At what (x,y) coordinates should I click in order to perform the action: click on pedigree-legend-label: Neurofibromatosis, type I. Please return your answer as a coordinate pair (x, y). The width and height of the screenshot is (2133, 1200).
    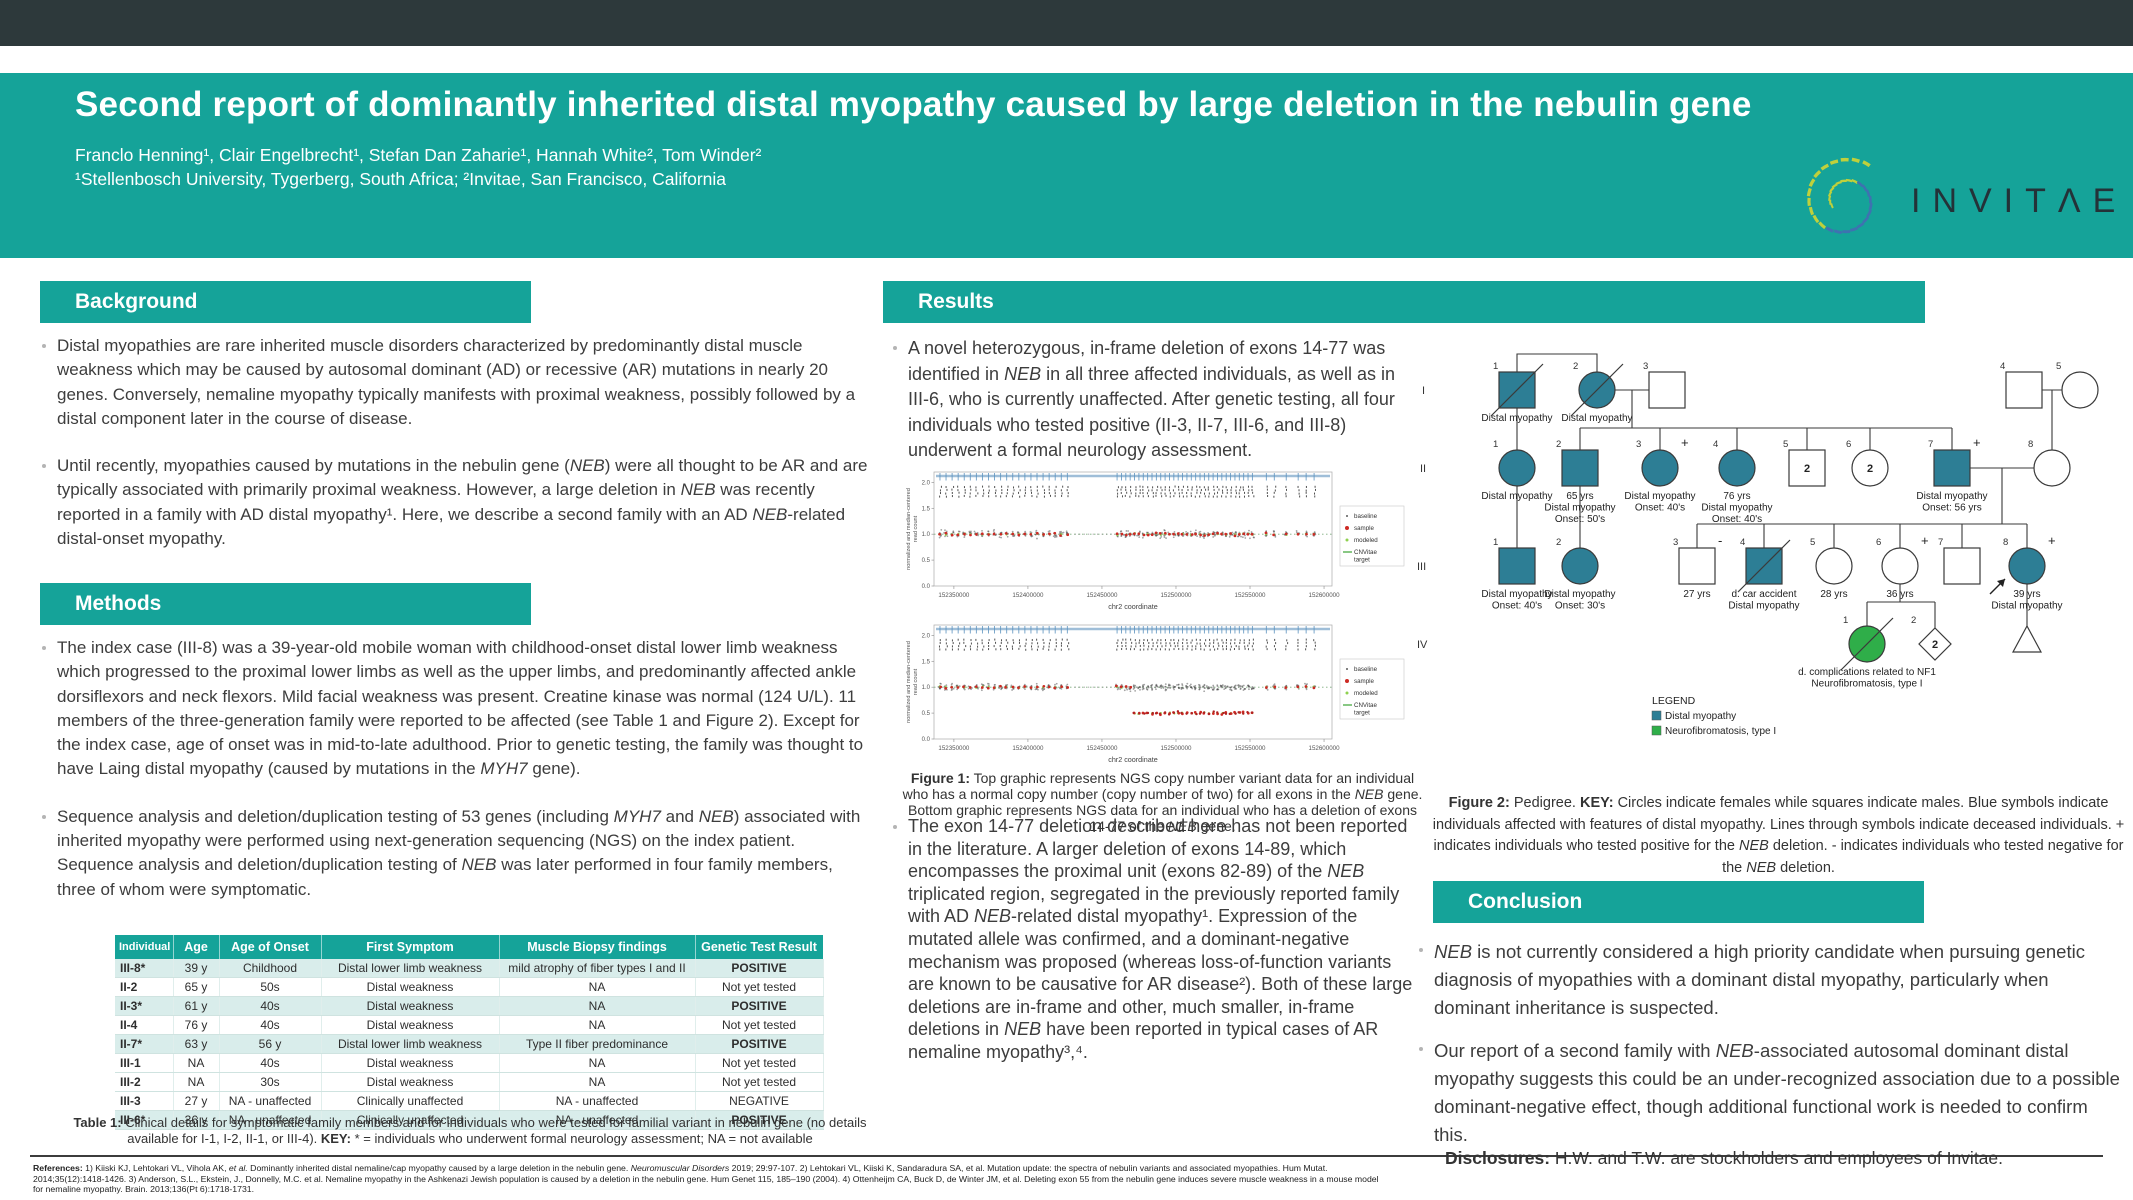
    Looking at the image, I should click on (1720, 731).